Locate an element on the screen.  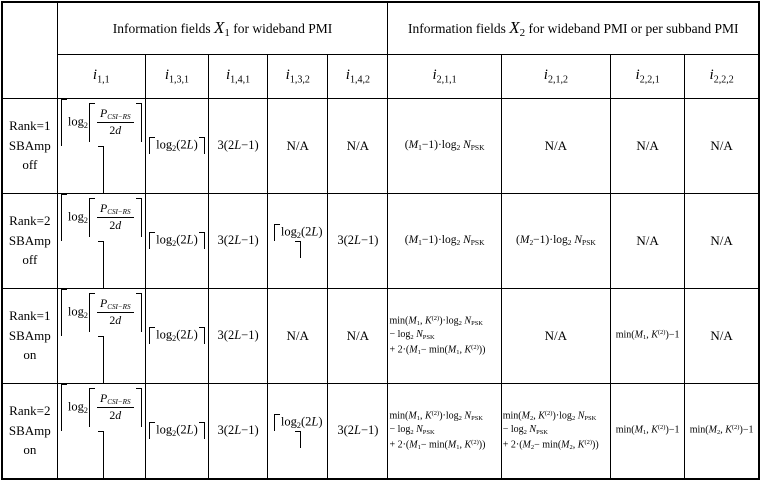
column-header-i132: i1,3,2 is located at coordinates (298, 76).